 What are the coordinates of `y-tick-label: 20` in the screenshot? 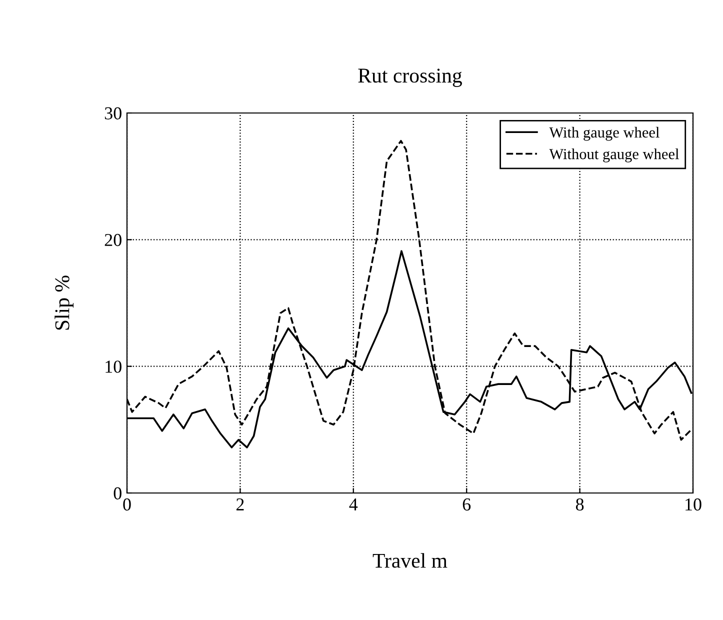 It's located at (113, 240).